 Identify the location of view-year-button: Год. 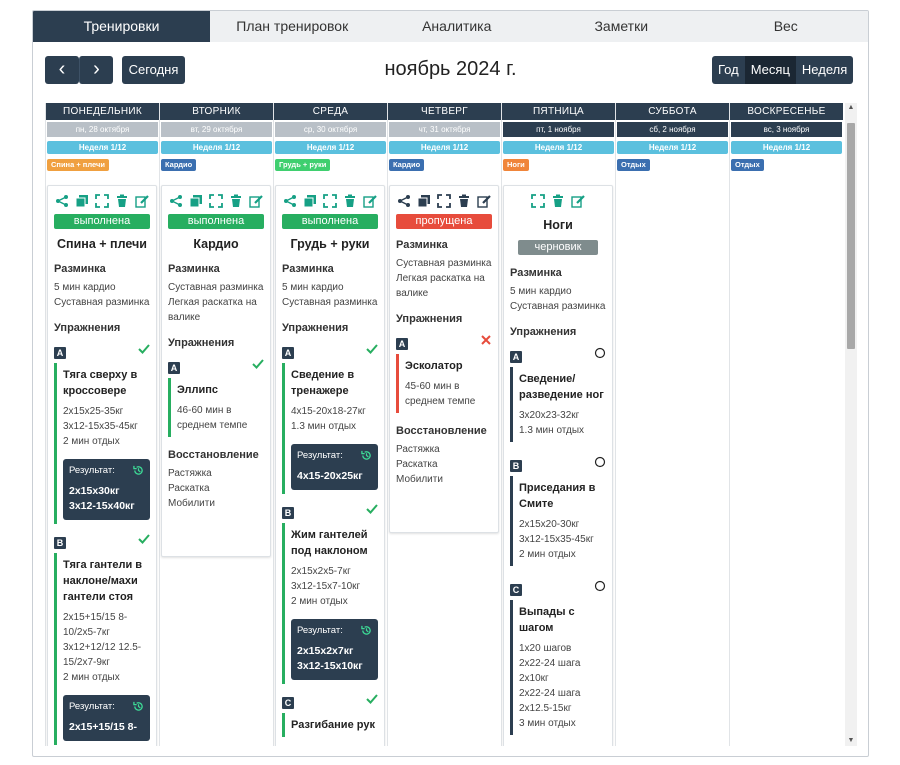
(728, 70).